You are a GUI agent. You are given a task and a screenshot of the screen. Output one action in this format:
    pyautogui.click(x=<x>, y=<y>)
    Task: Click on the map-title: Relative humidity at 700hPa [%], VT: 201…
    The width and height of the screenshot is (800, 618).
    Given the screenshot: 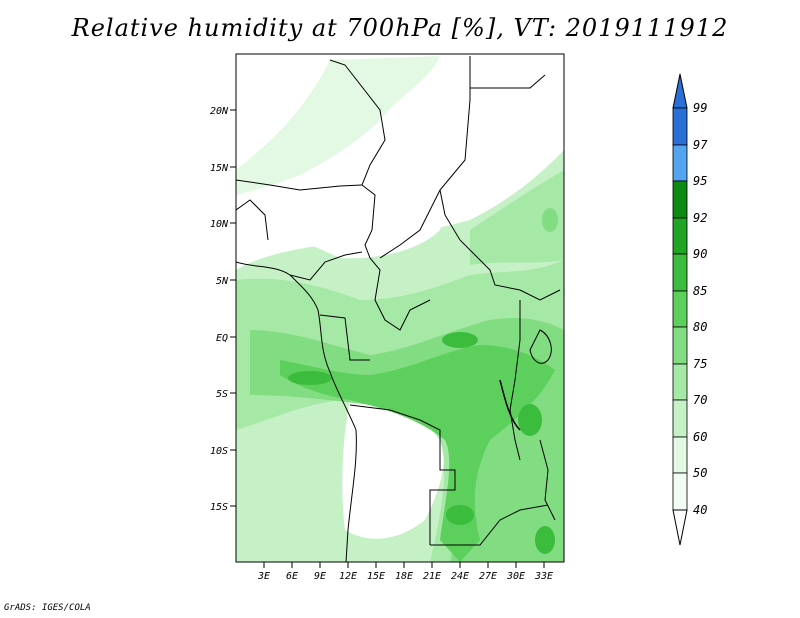 What is the action you would take?
    pyautogui.click(x=400, y=28)
    